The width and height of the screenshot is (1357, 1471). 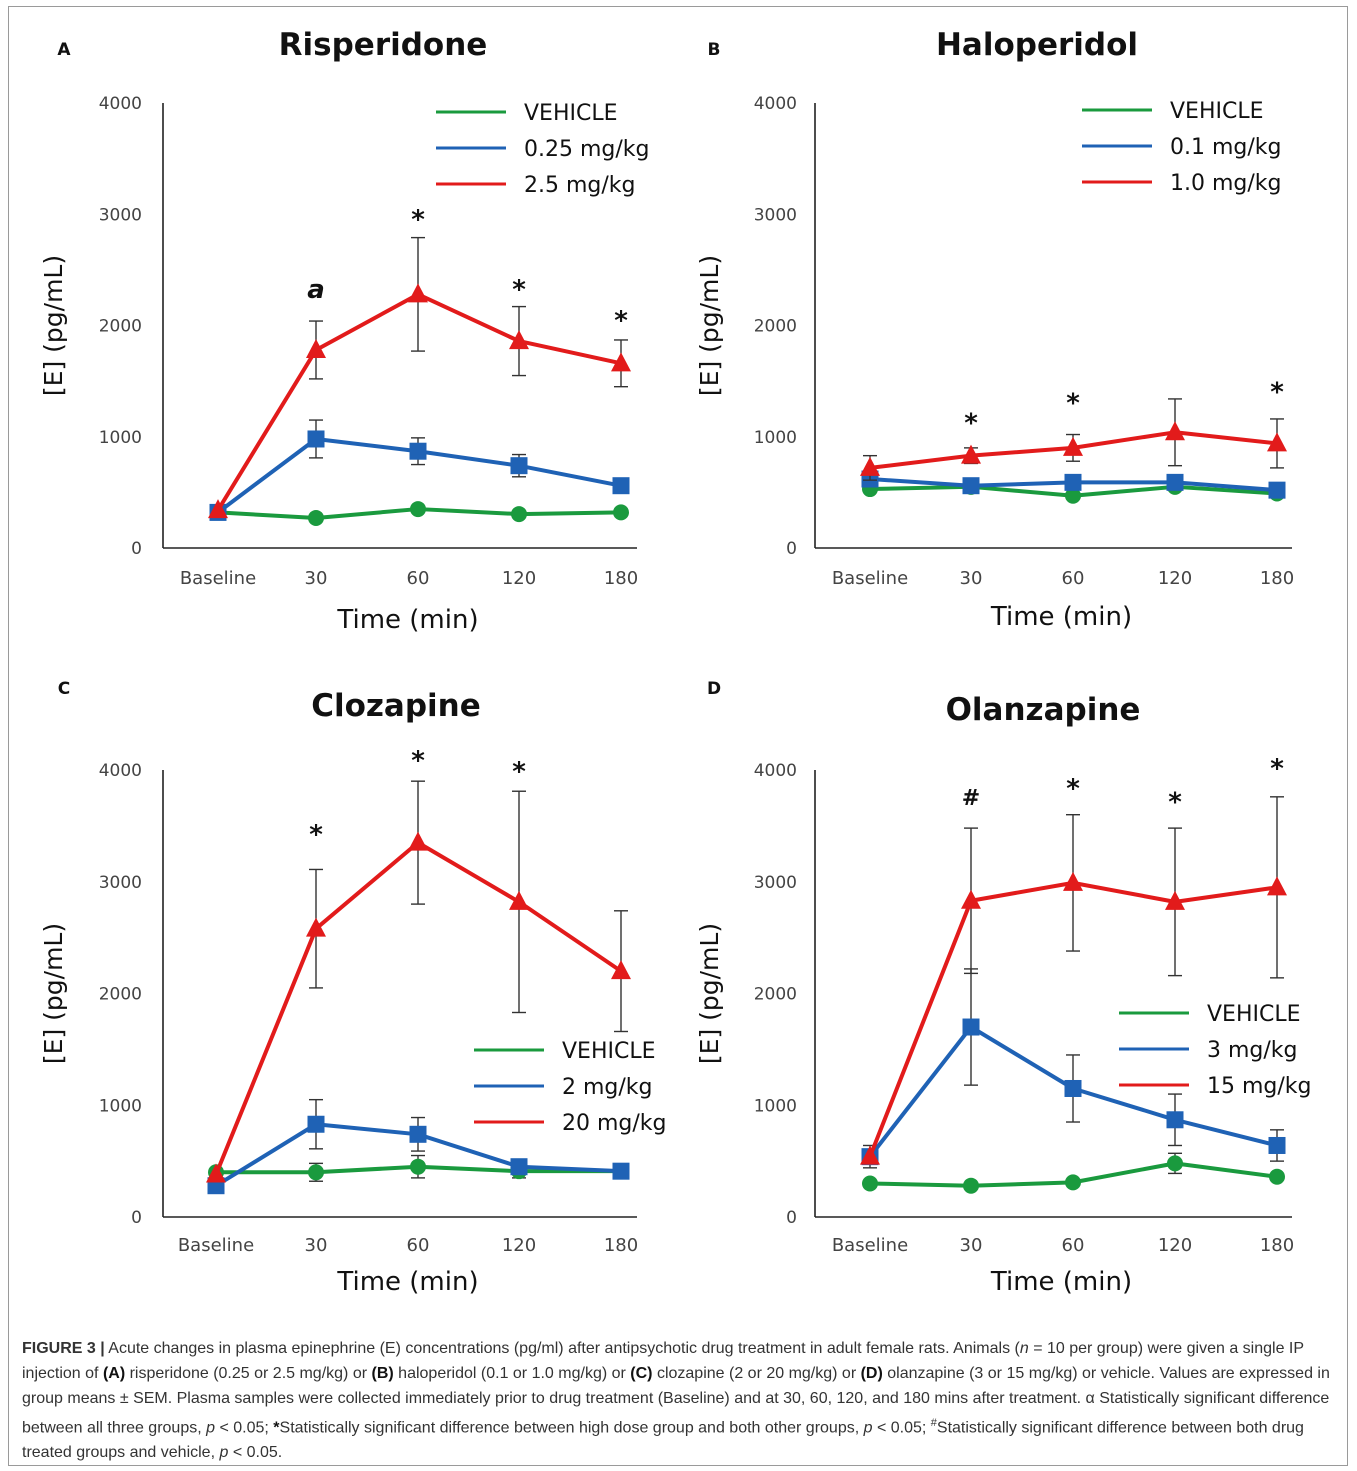 I want to click on legend: VEHICLE 2 mg/kg 20 mg/kg, so click(x=570, y=1087).